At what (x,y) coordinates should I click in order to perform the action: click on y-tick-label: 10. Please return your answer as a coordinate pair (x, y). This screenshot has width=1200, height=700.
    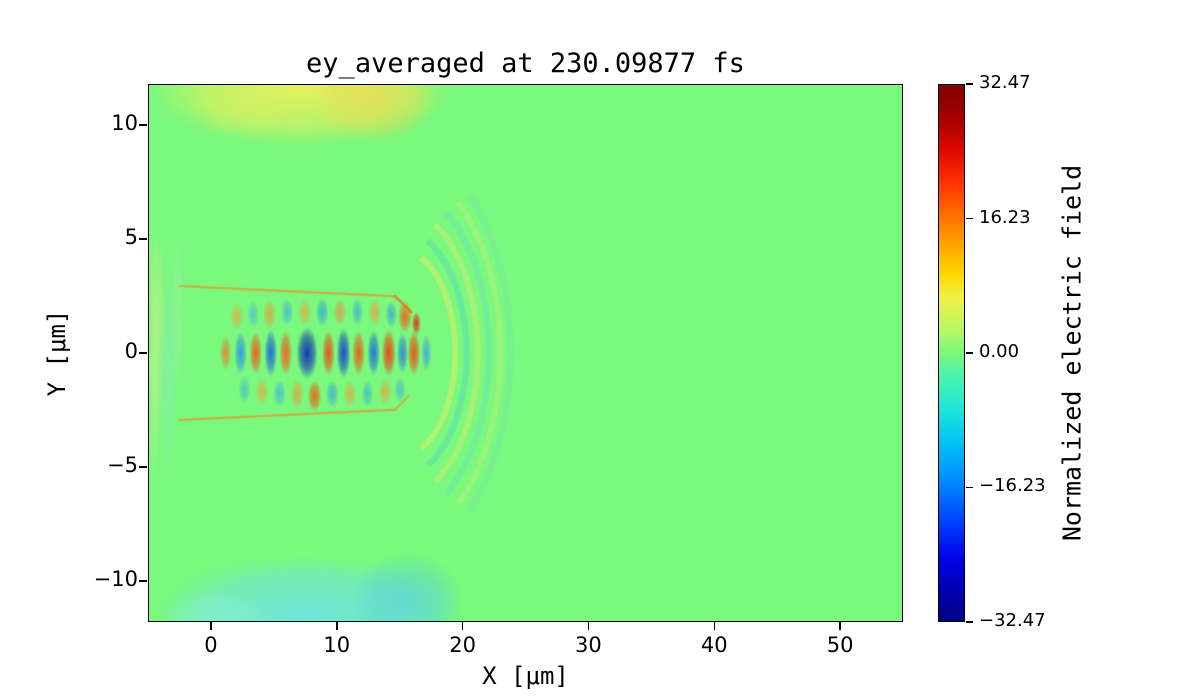
    Looking at the image, I should click on (124, 123).